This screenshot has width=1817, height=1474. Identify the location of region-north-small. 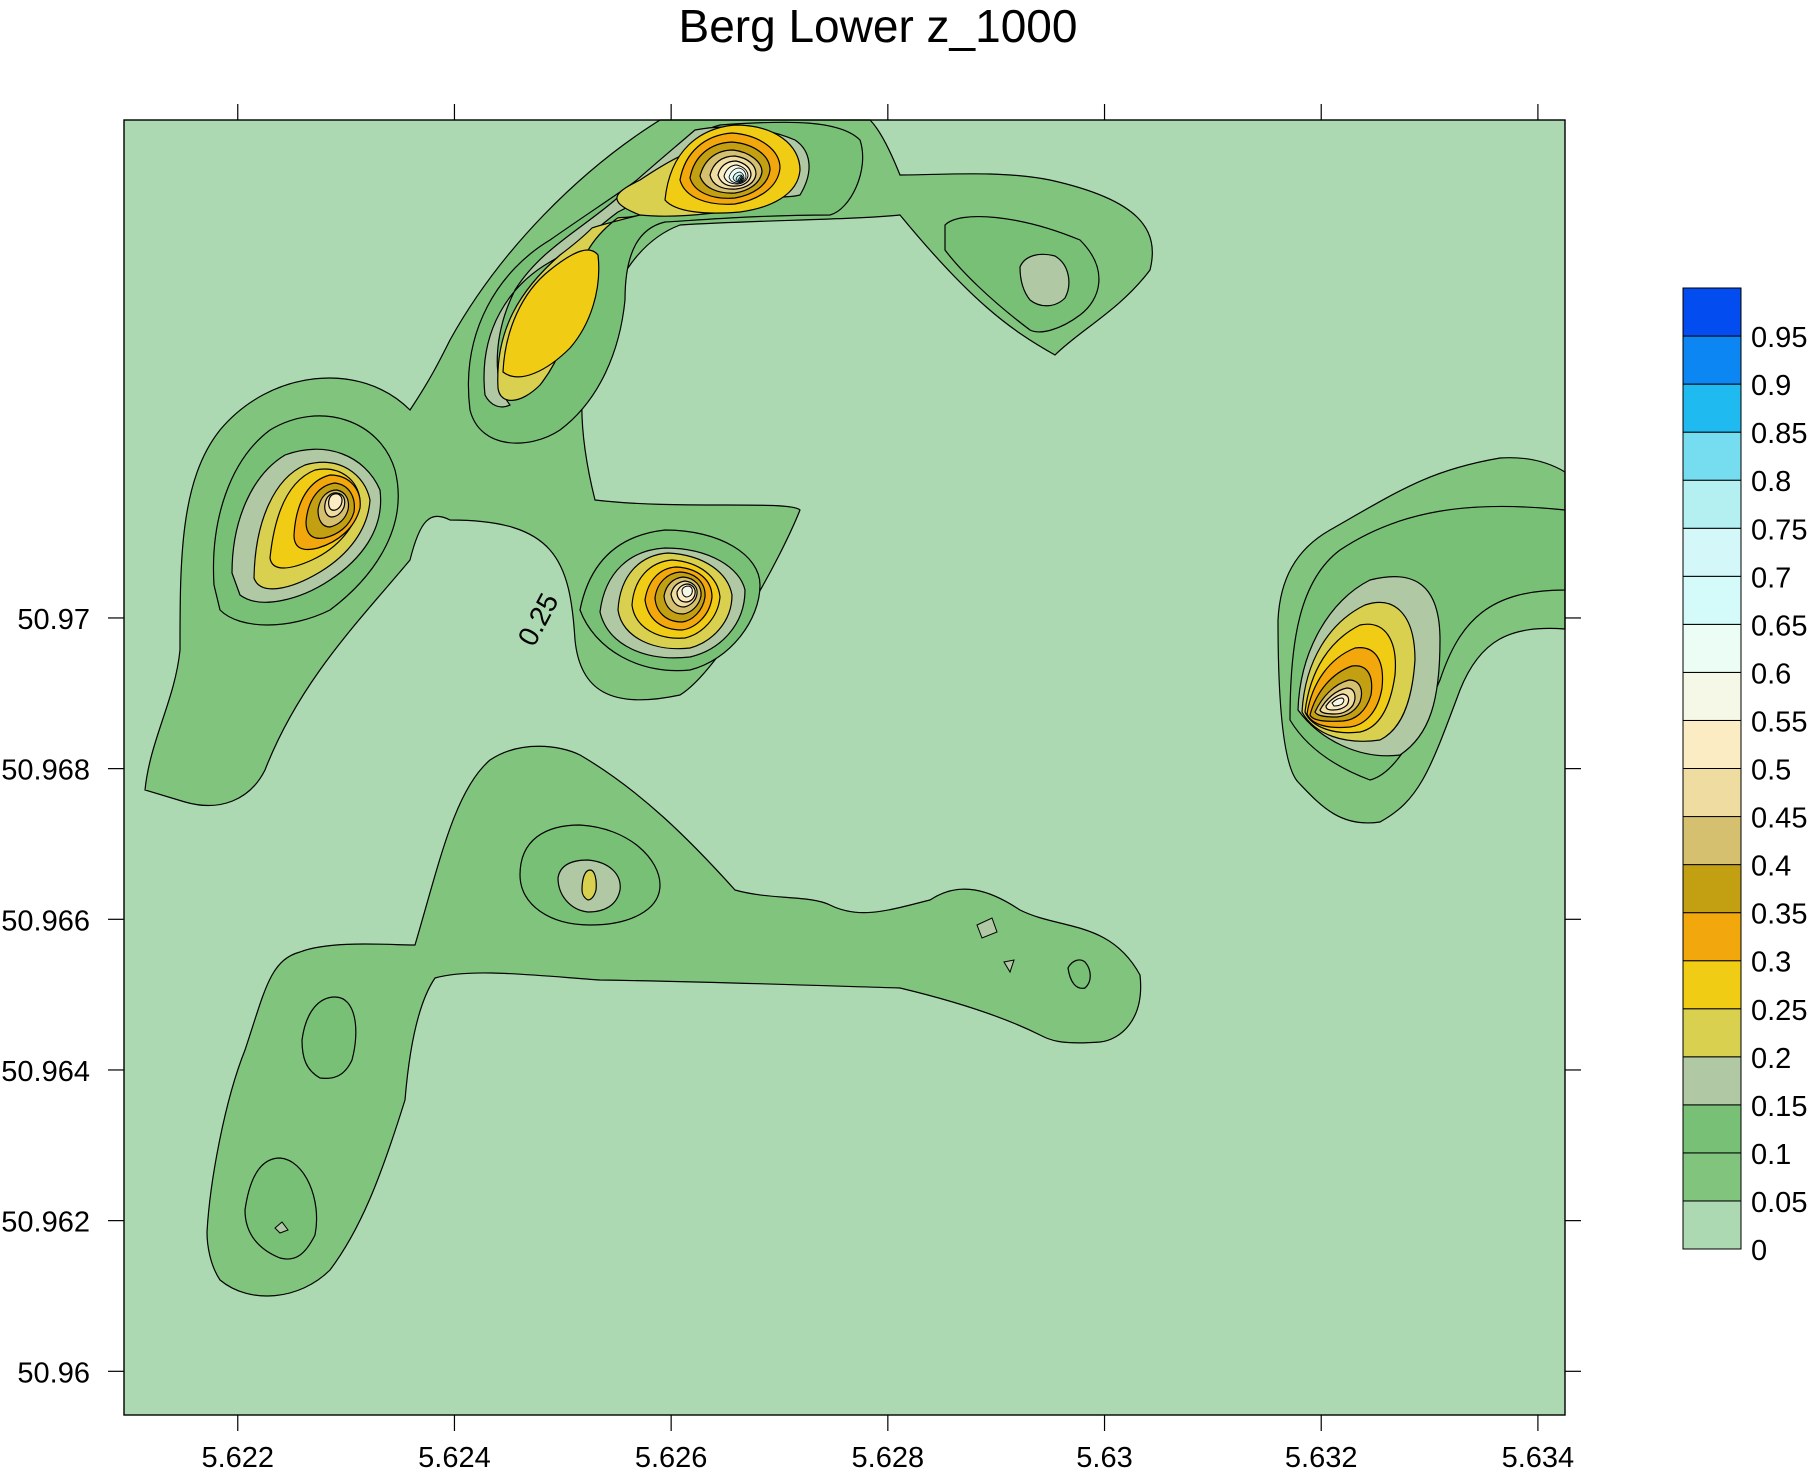
(1044, 280).